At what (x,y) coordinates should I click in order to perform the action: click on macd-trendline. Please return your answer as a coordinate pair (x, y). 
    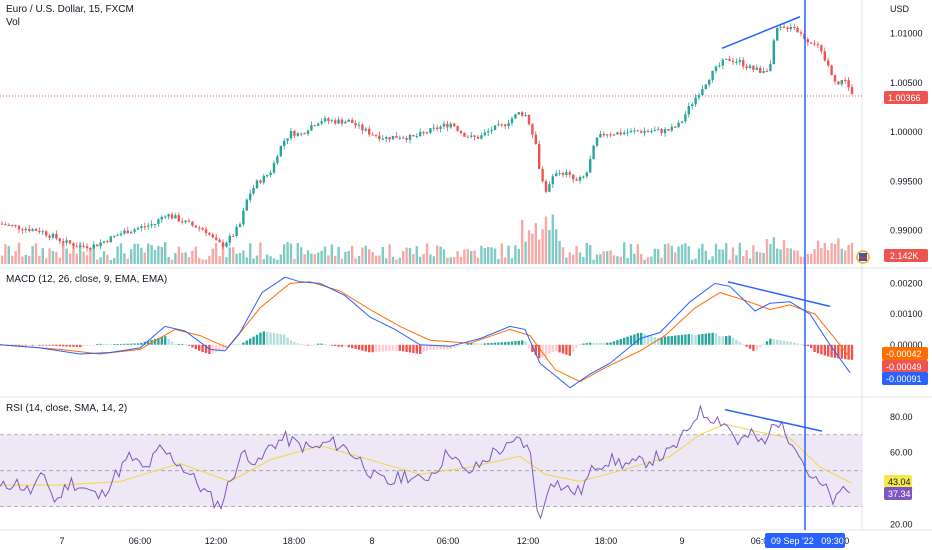
    Looking at the image, I should click on (779, 294).